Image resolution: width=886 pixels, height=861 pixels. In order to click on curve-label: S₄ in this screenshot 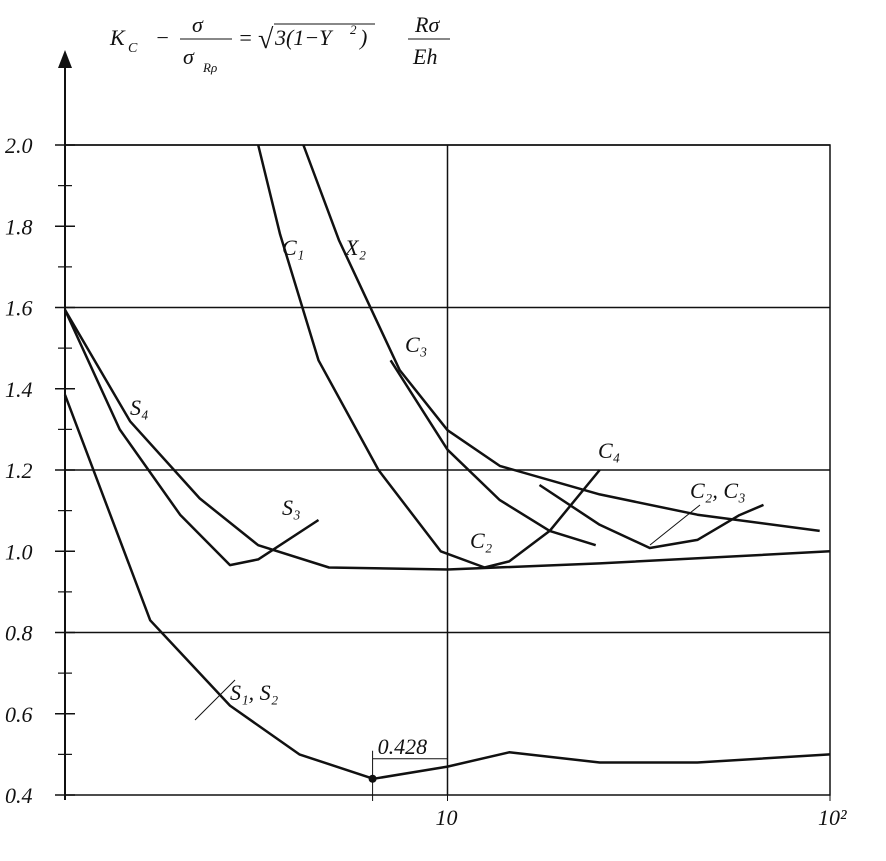, I will do `click(139, 407)`.